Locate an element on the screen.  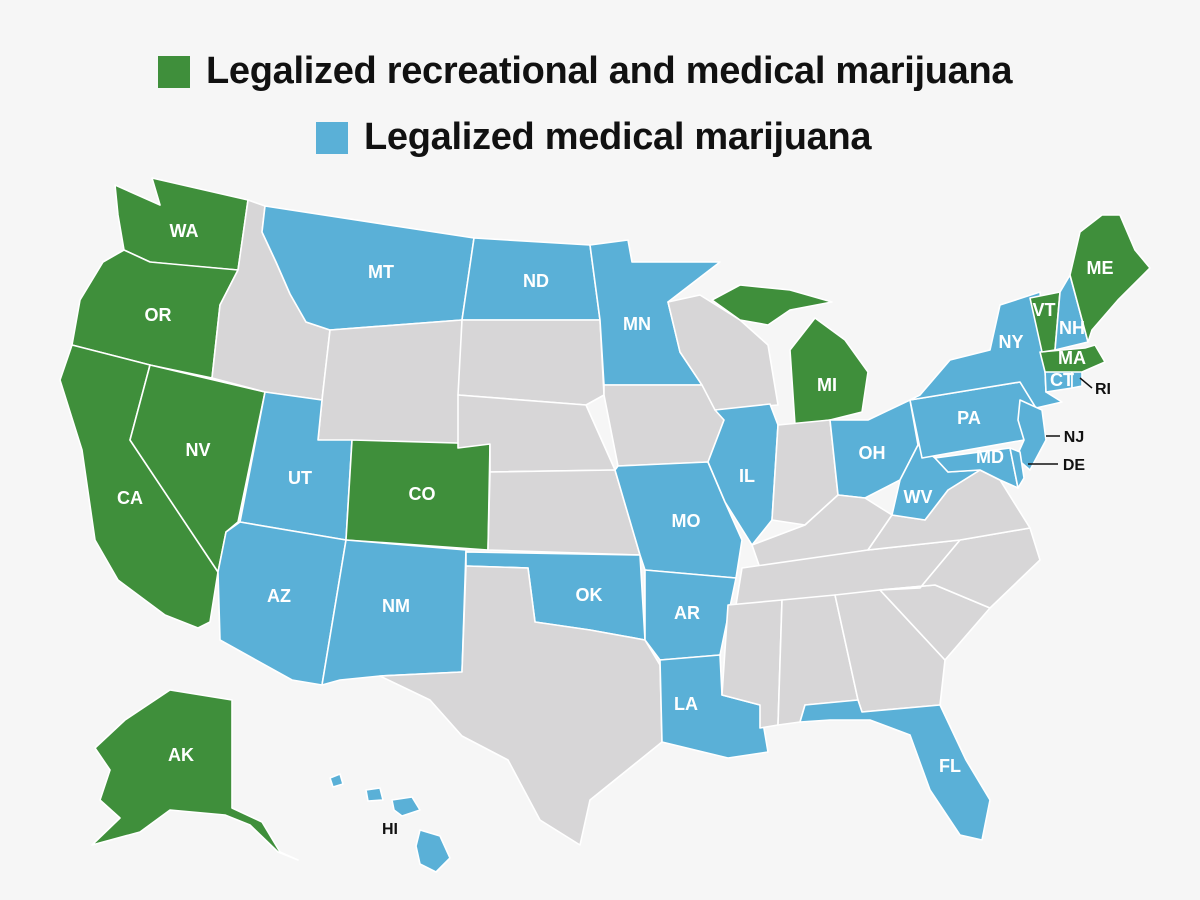
state-nj is located at coordinates (1031, 435).